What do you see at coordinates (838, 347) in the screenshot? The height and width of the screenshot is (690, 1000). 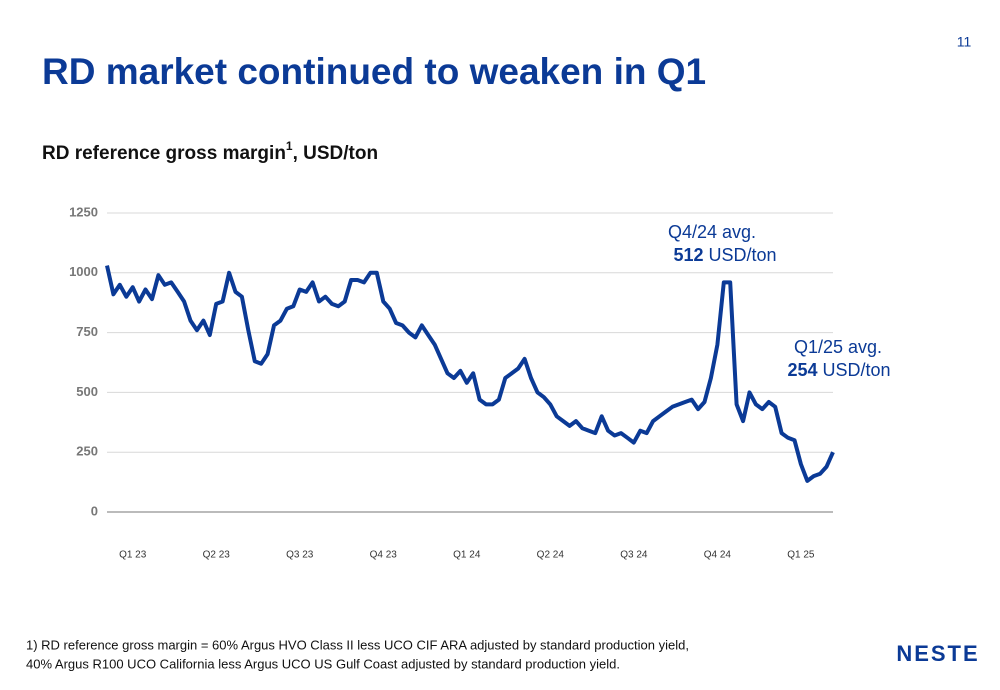 I see `annotation: Q1/25 avg.` at bounding box center [838, 347].